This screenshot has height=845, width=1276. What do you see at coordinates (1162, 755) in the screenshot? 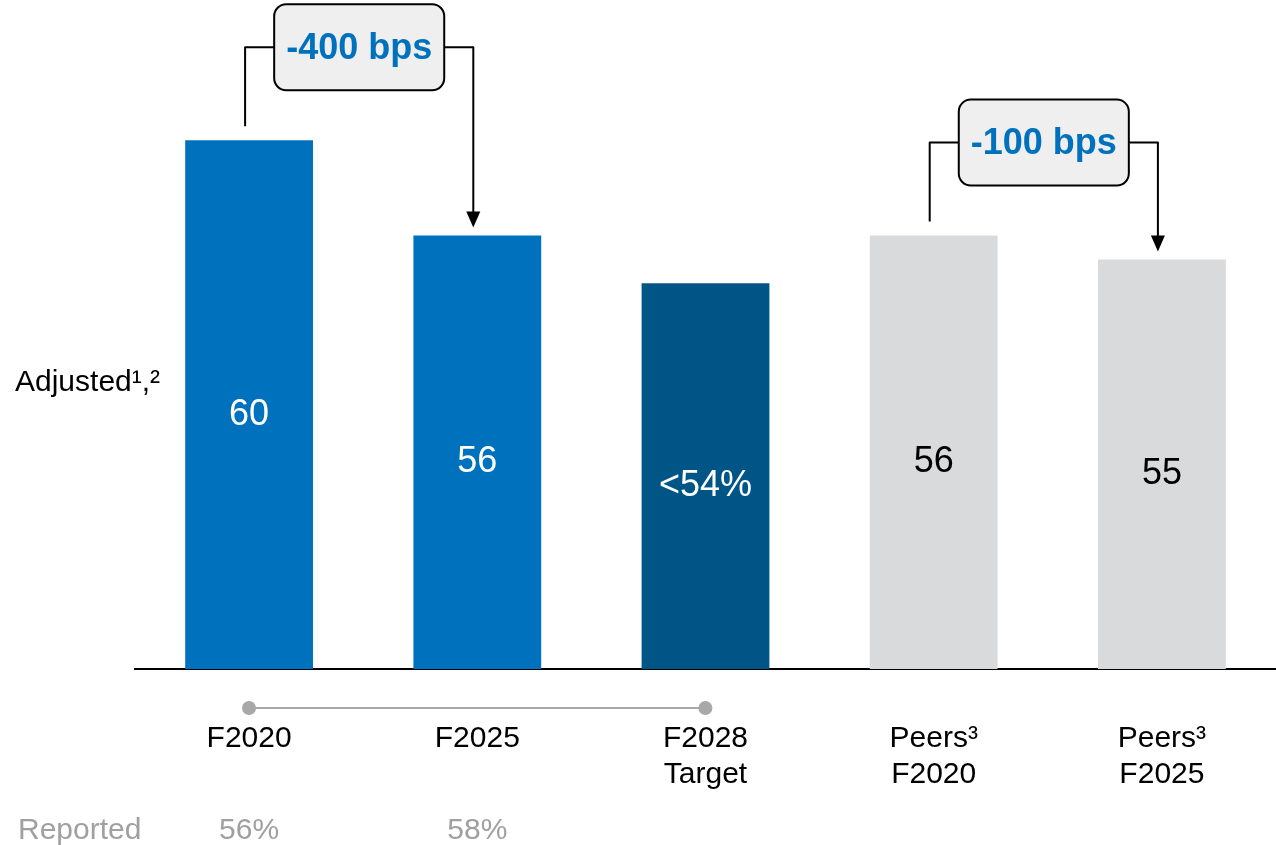
I see `x-tick-label: Peers³ F2025` at bounding box center [1162, 755].